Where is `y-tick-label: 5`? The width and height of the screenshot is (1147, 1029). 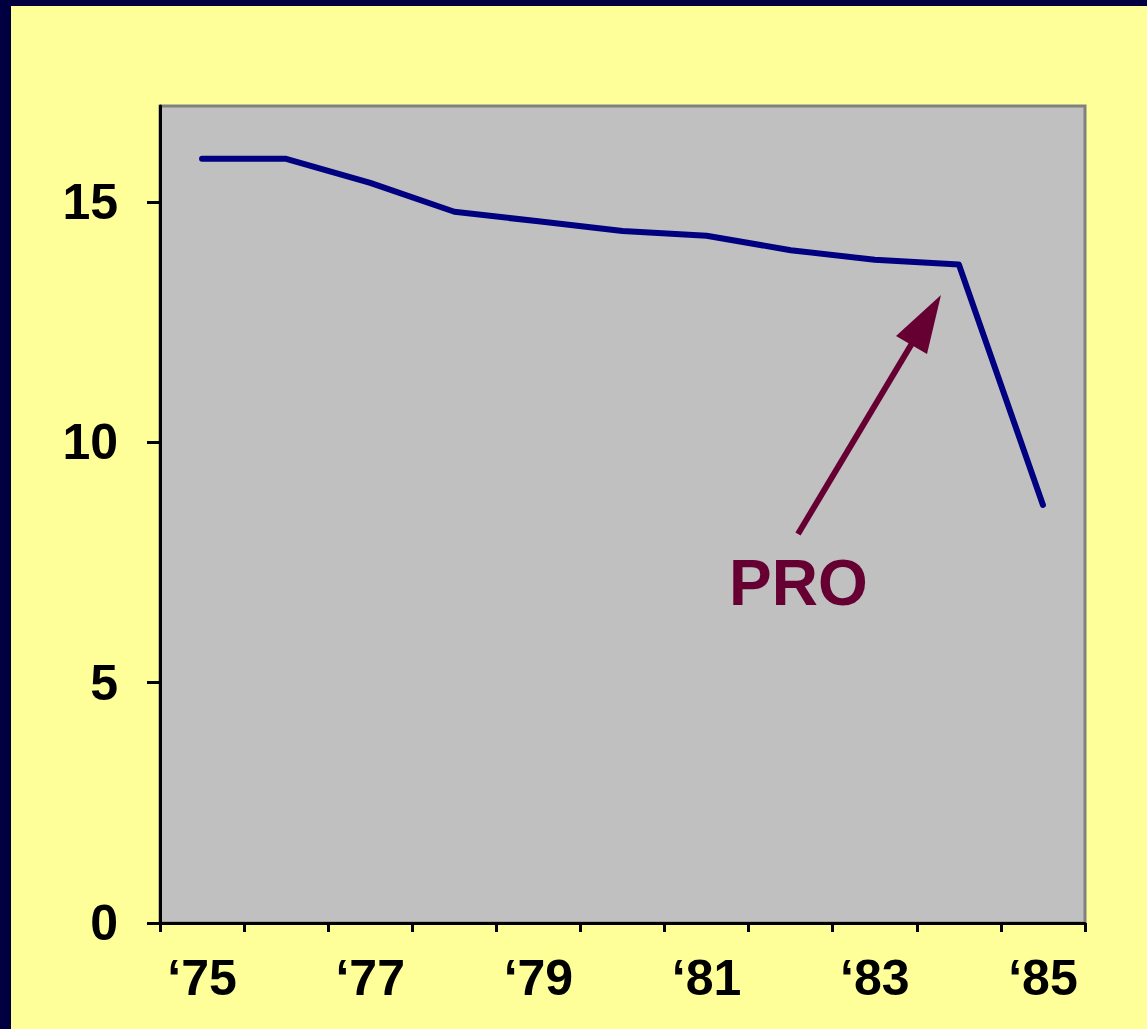 y-tick-label: 5 is located at coordinates (104, 682).